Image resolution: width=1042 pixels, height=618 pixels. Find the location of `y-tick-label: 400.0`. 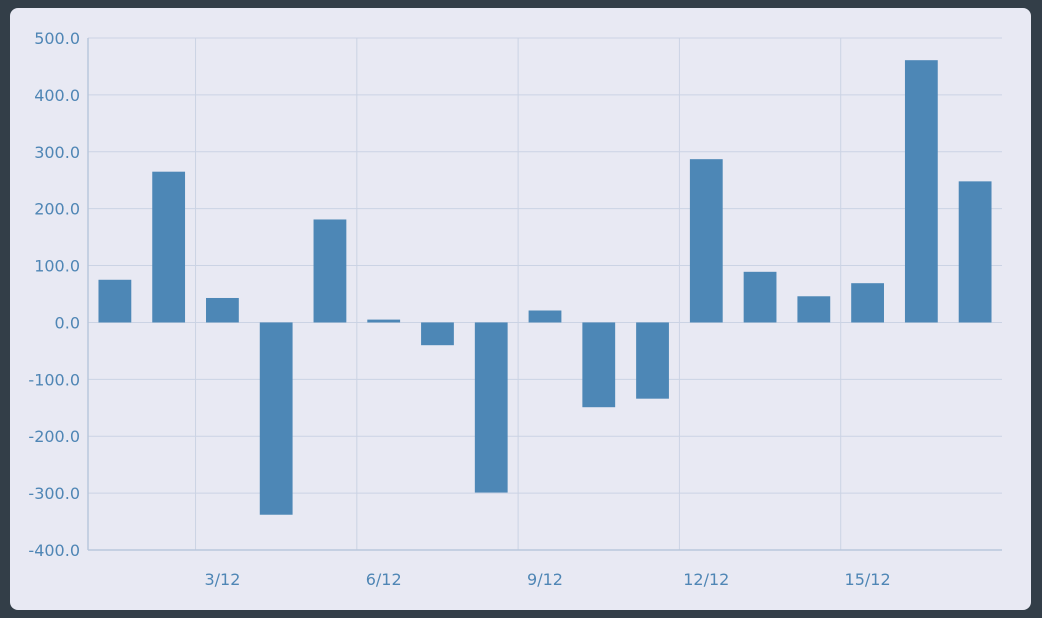

y-tick-label: 400.0 is located at coordinates (57, 95).